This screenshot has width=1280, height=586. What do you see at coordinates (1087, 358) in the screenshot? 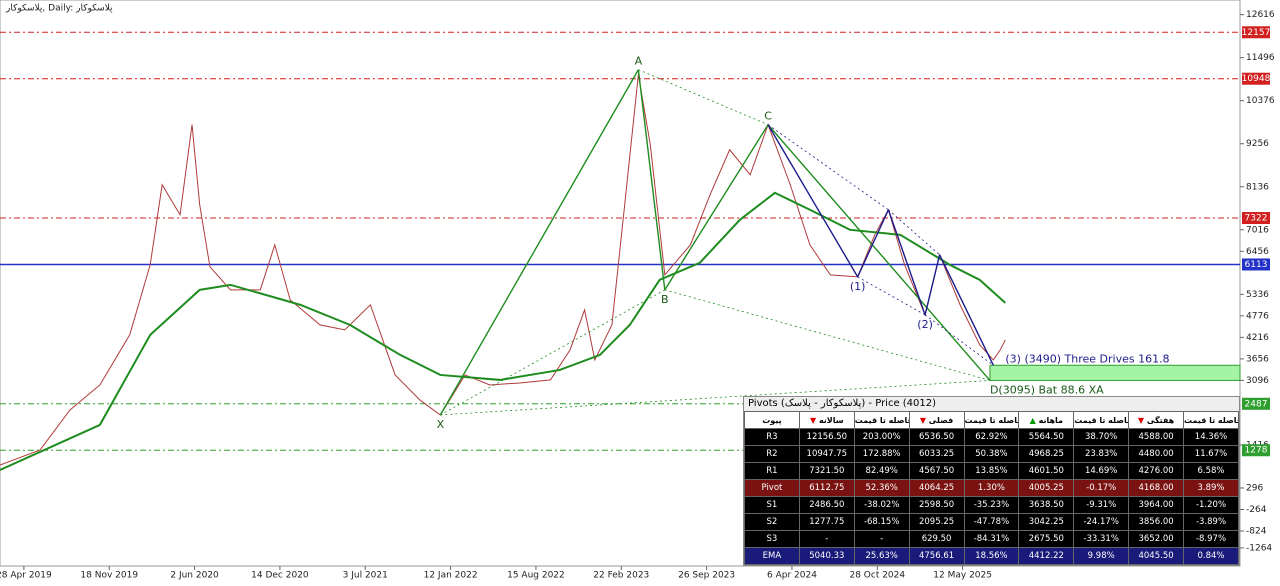
I see `drive-label: (3) (3490) Three Drives 161.8` at bounding box center [1087, 358].